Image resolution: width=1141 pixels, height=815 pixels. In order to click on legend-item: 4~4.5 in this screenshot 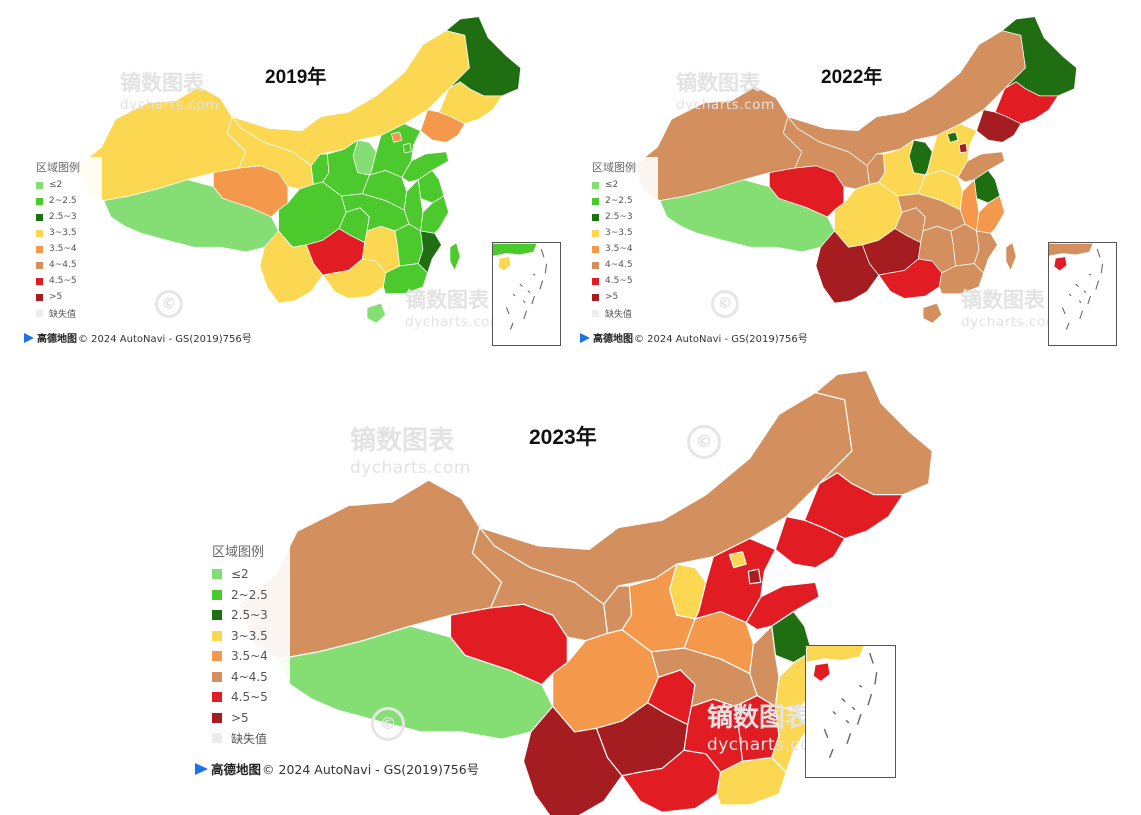, I will do `click(69, 265)`.